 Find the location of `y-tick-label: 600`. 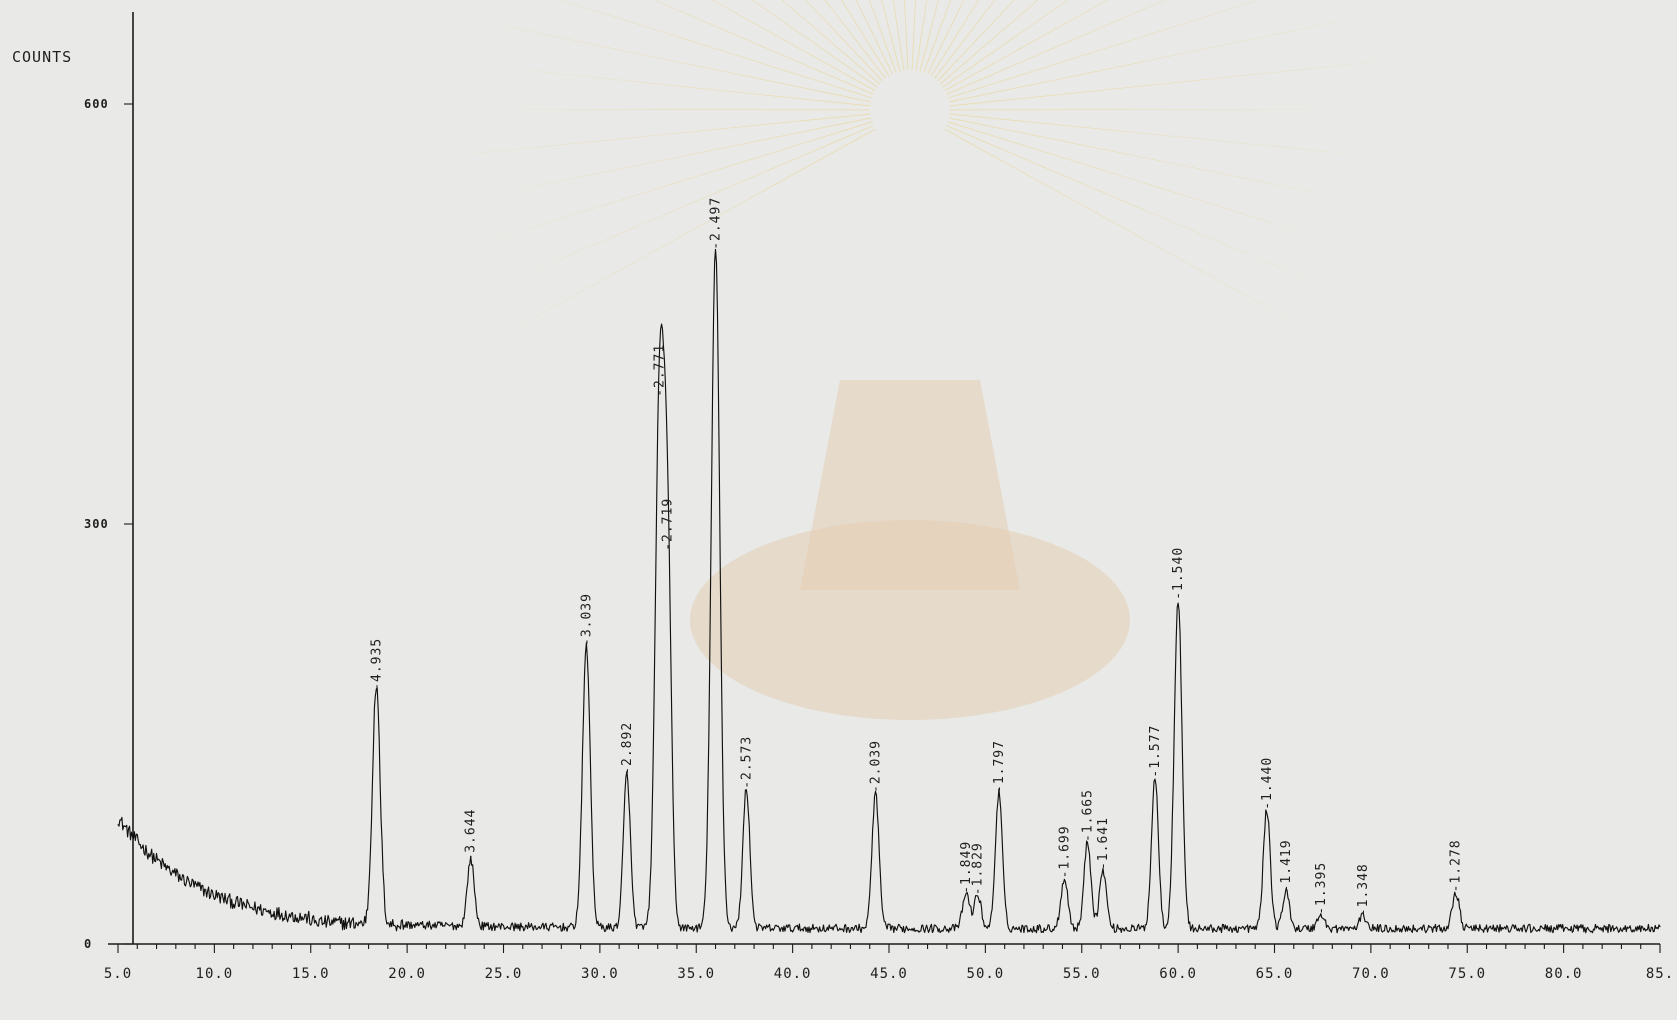

y-tick-label: 600 is located at coordinates (96, 104).